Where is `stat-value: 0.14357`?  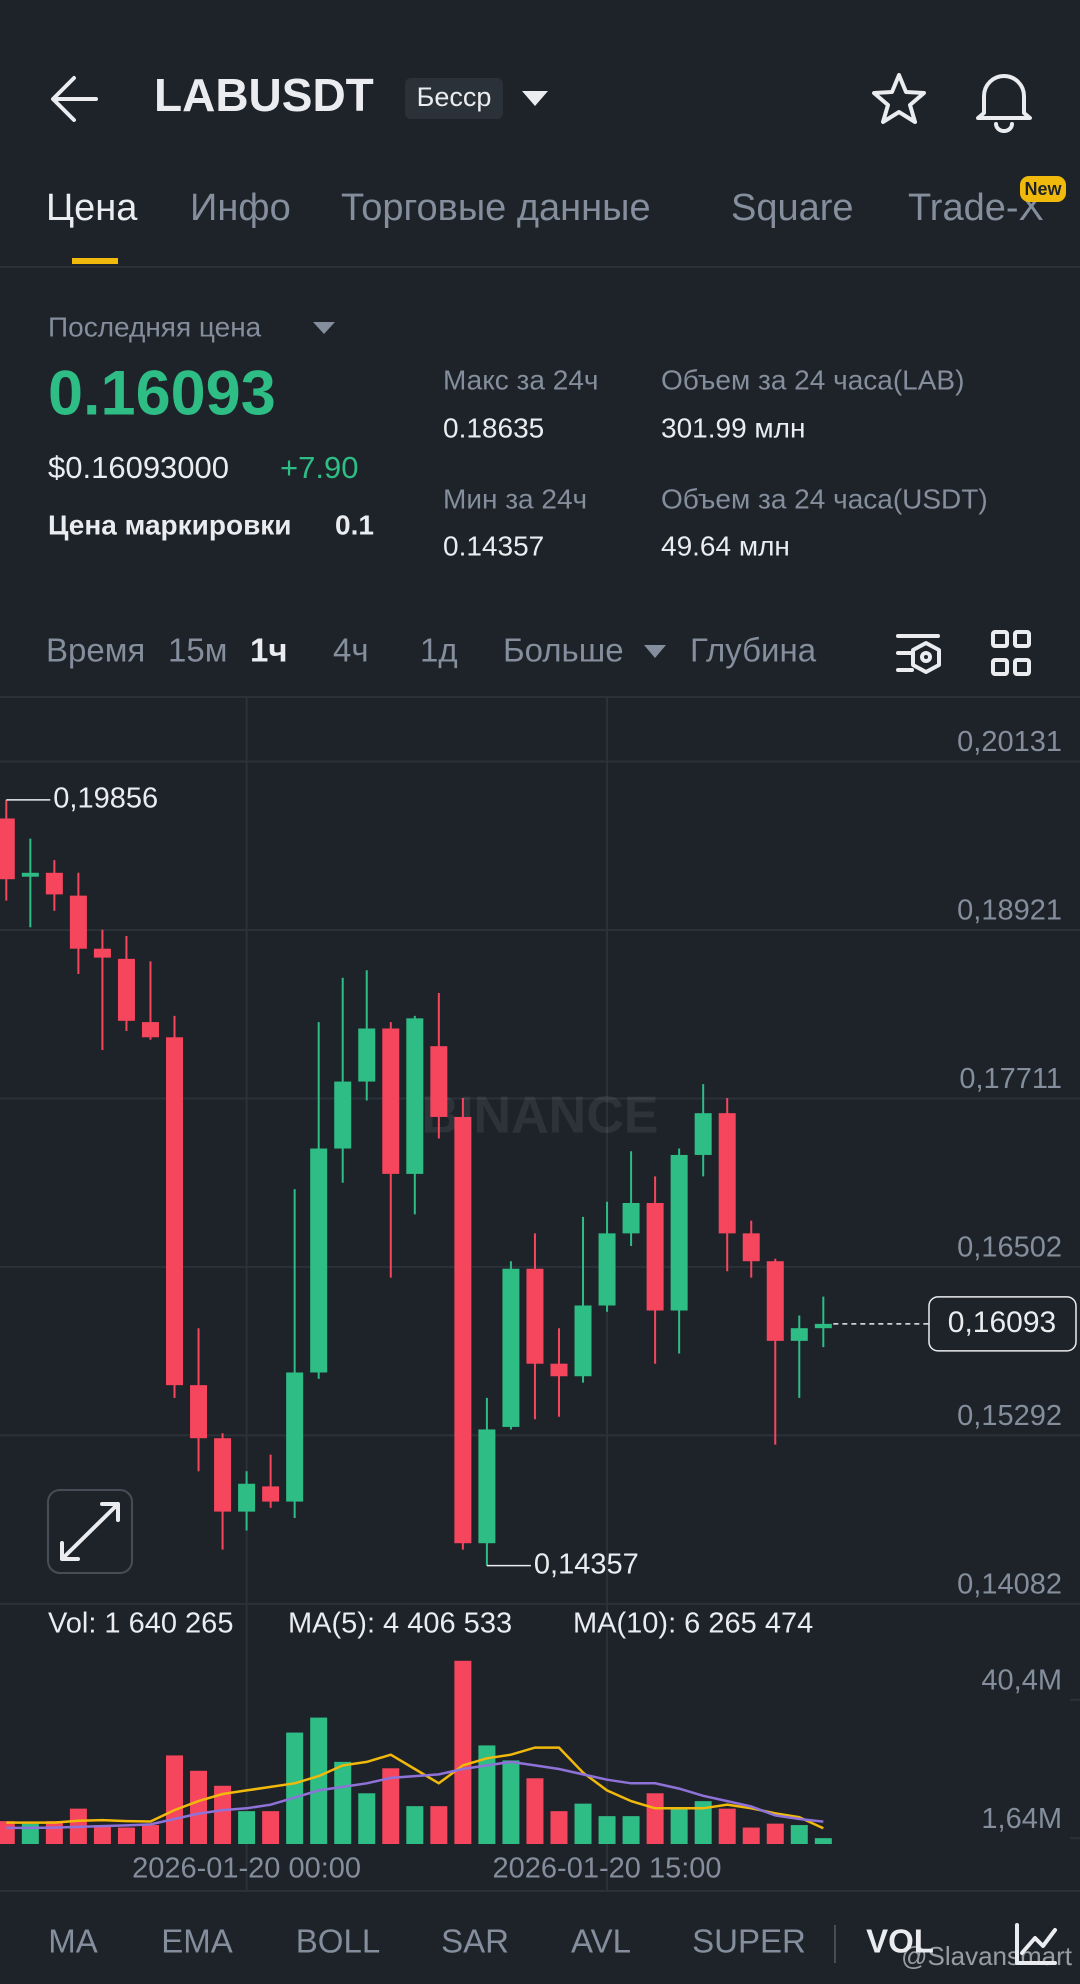
stat-value: 0.14357 is located at coordinates (493, 545).